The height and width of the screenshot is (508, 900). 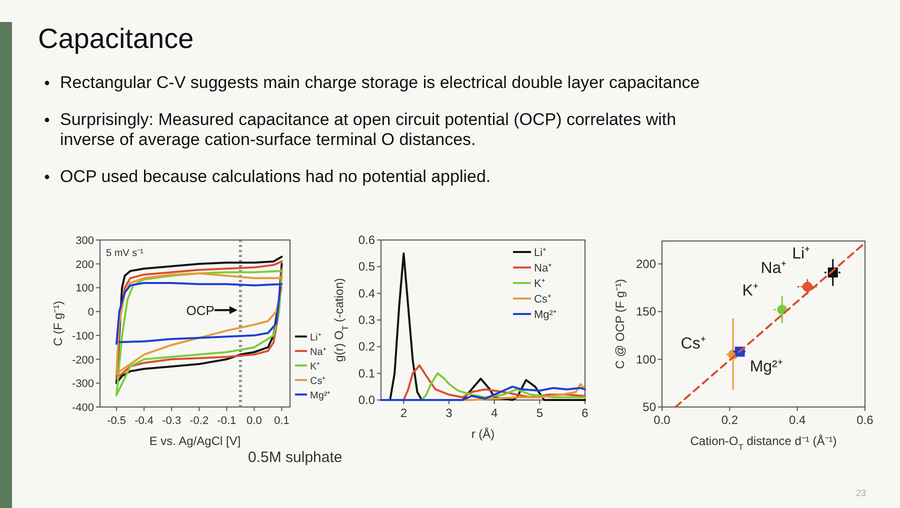 I want to click on series-label: K⁺, so click(x=750, y=291).